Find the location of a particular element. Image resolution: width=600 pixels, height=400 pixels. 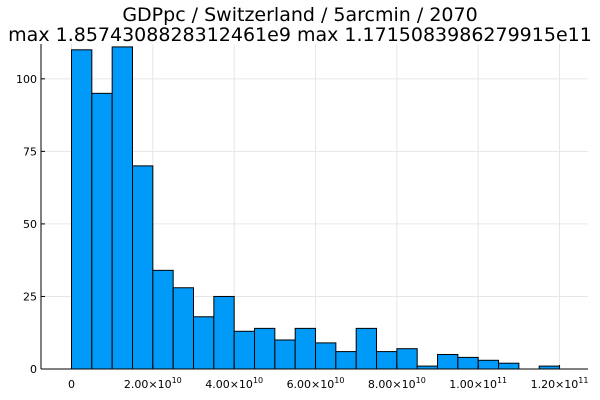

y-tick-label-4: 100 is located at coordinates (26, 79).